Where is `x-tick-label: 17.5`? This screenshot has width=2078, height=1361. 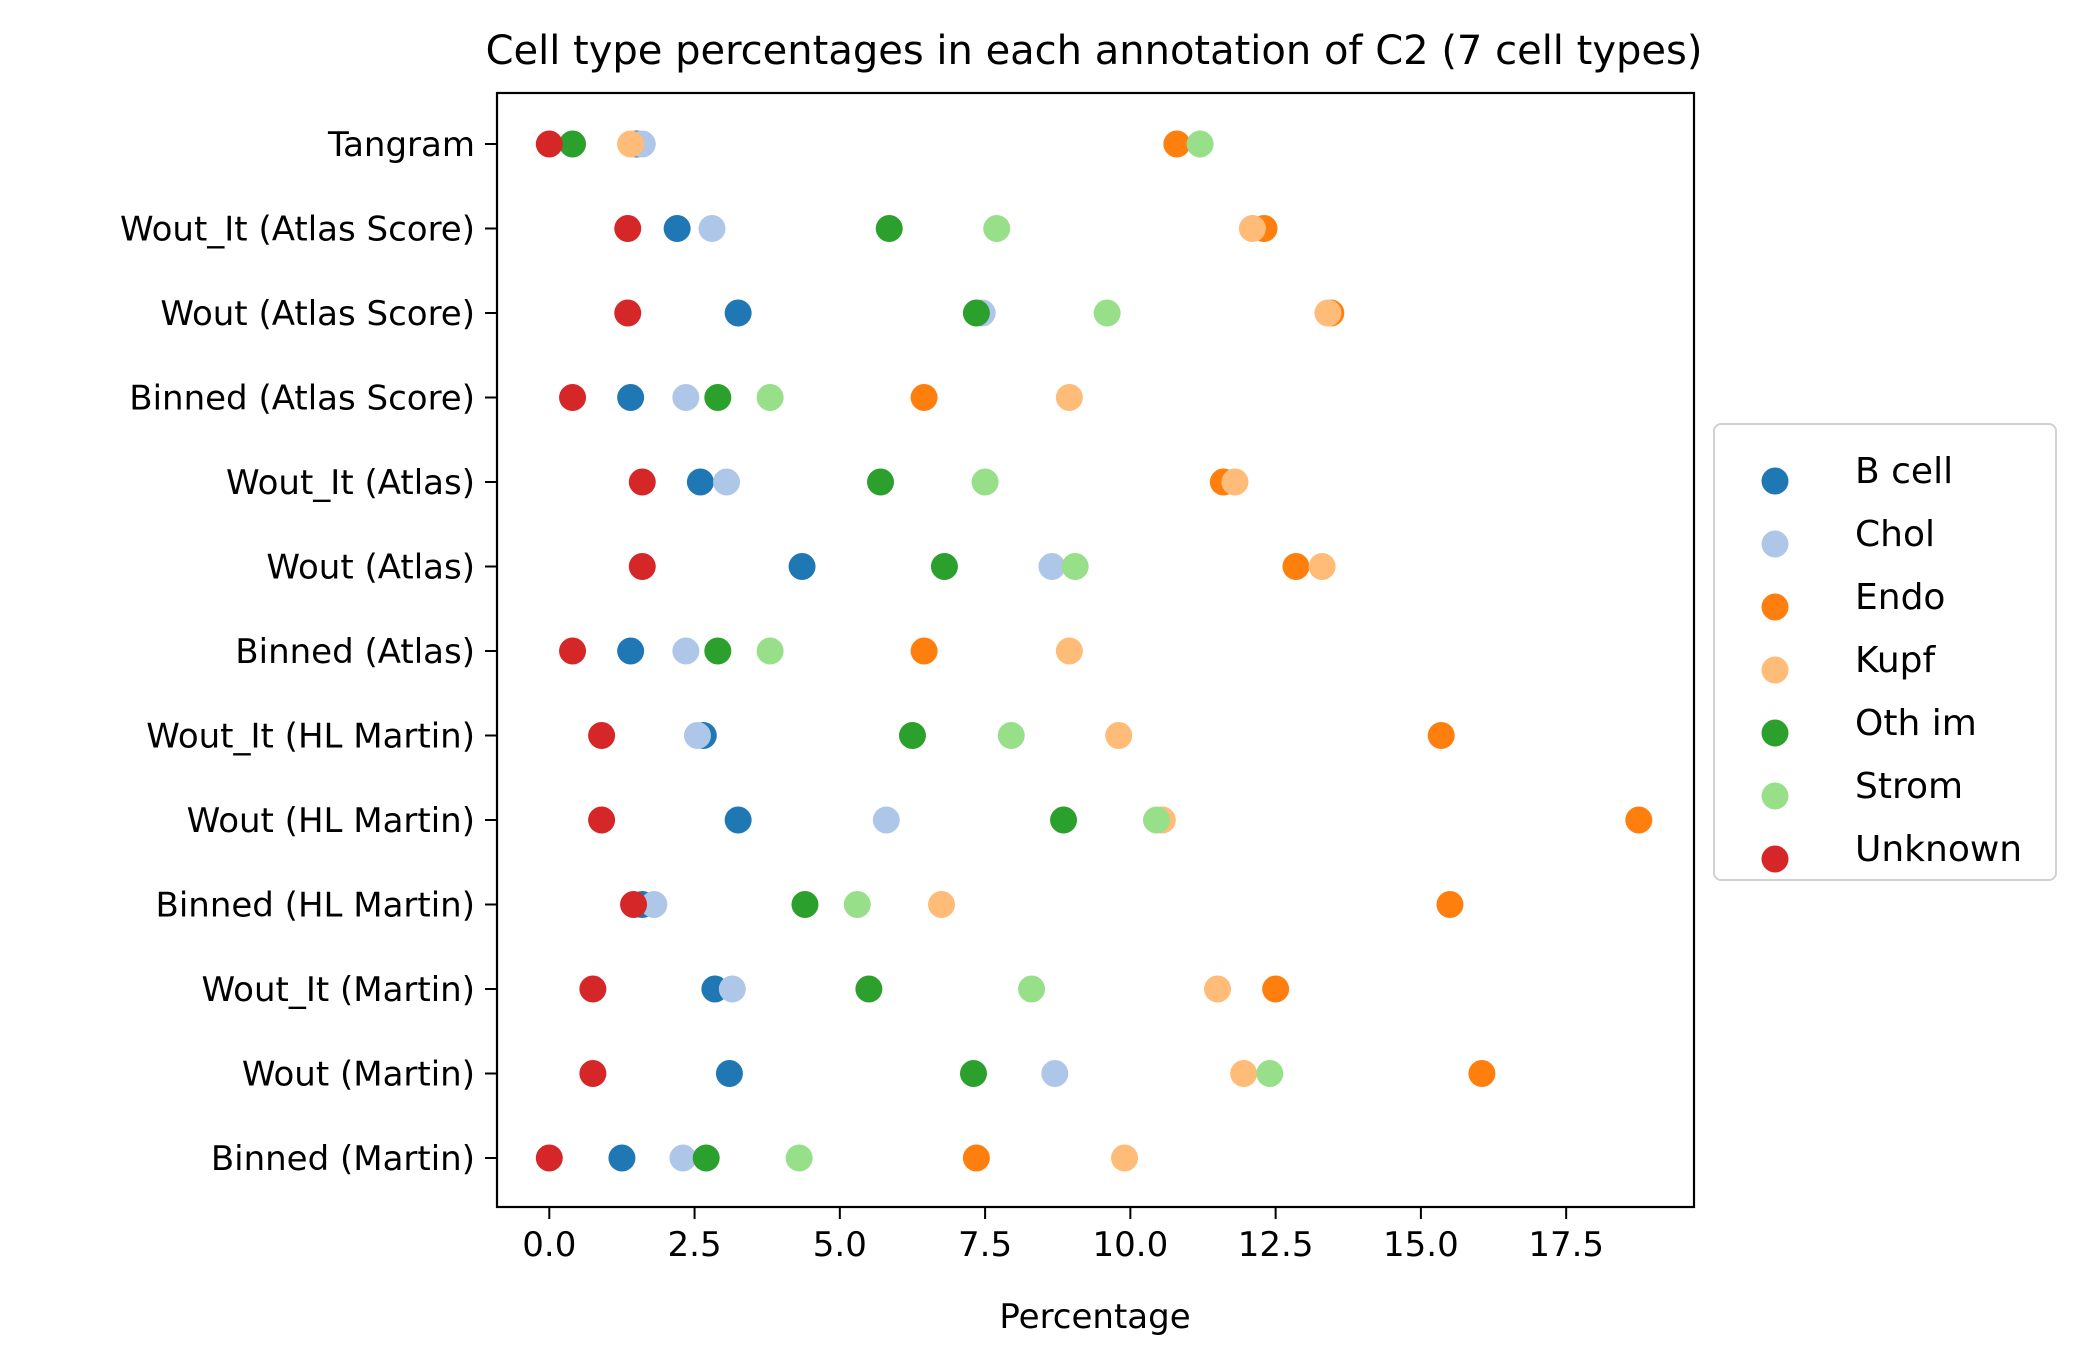 x-tick-label: 17.5 is located at coordinates (1566, 1245).